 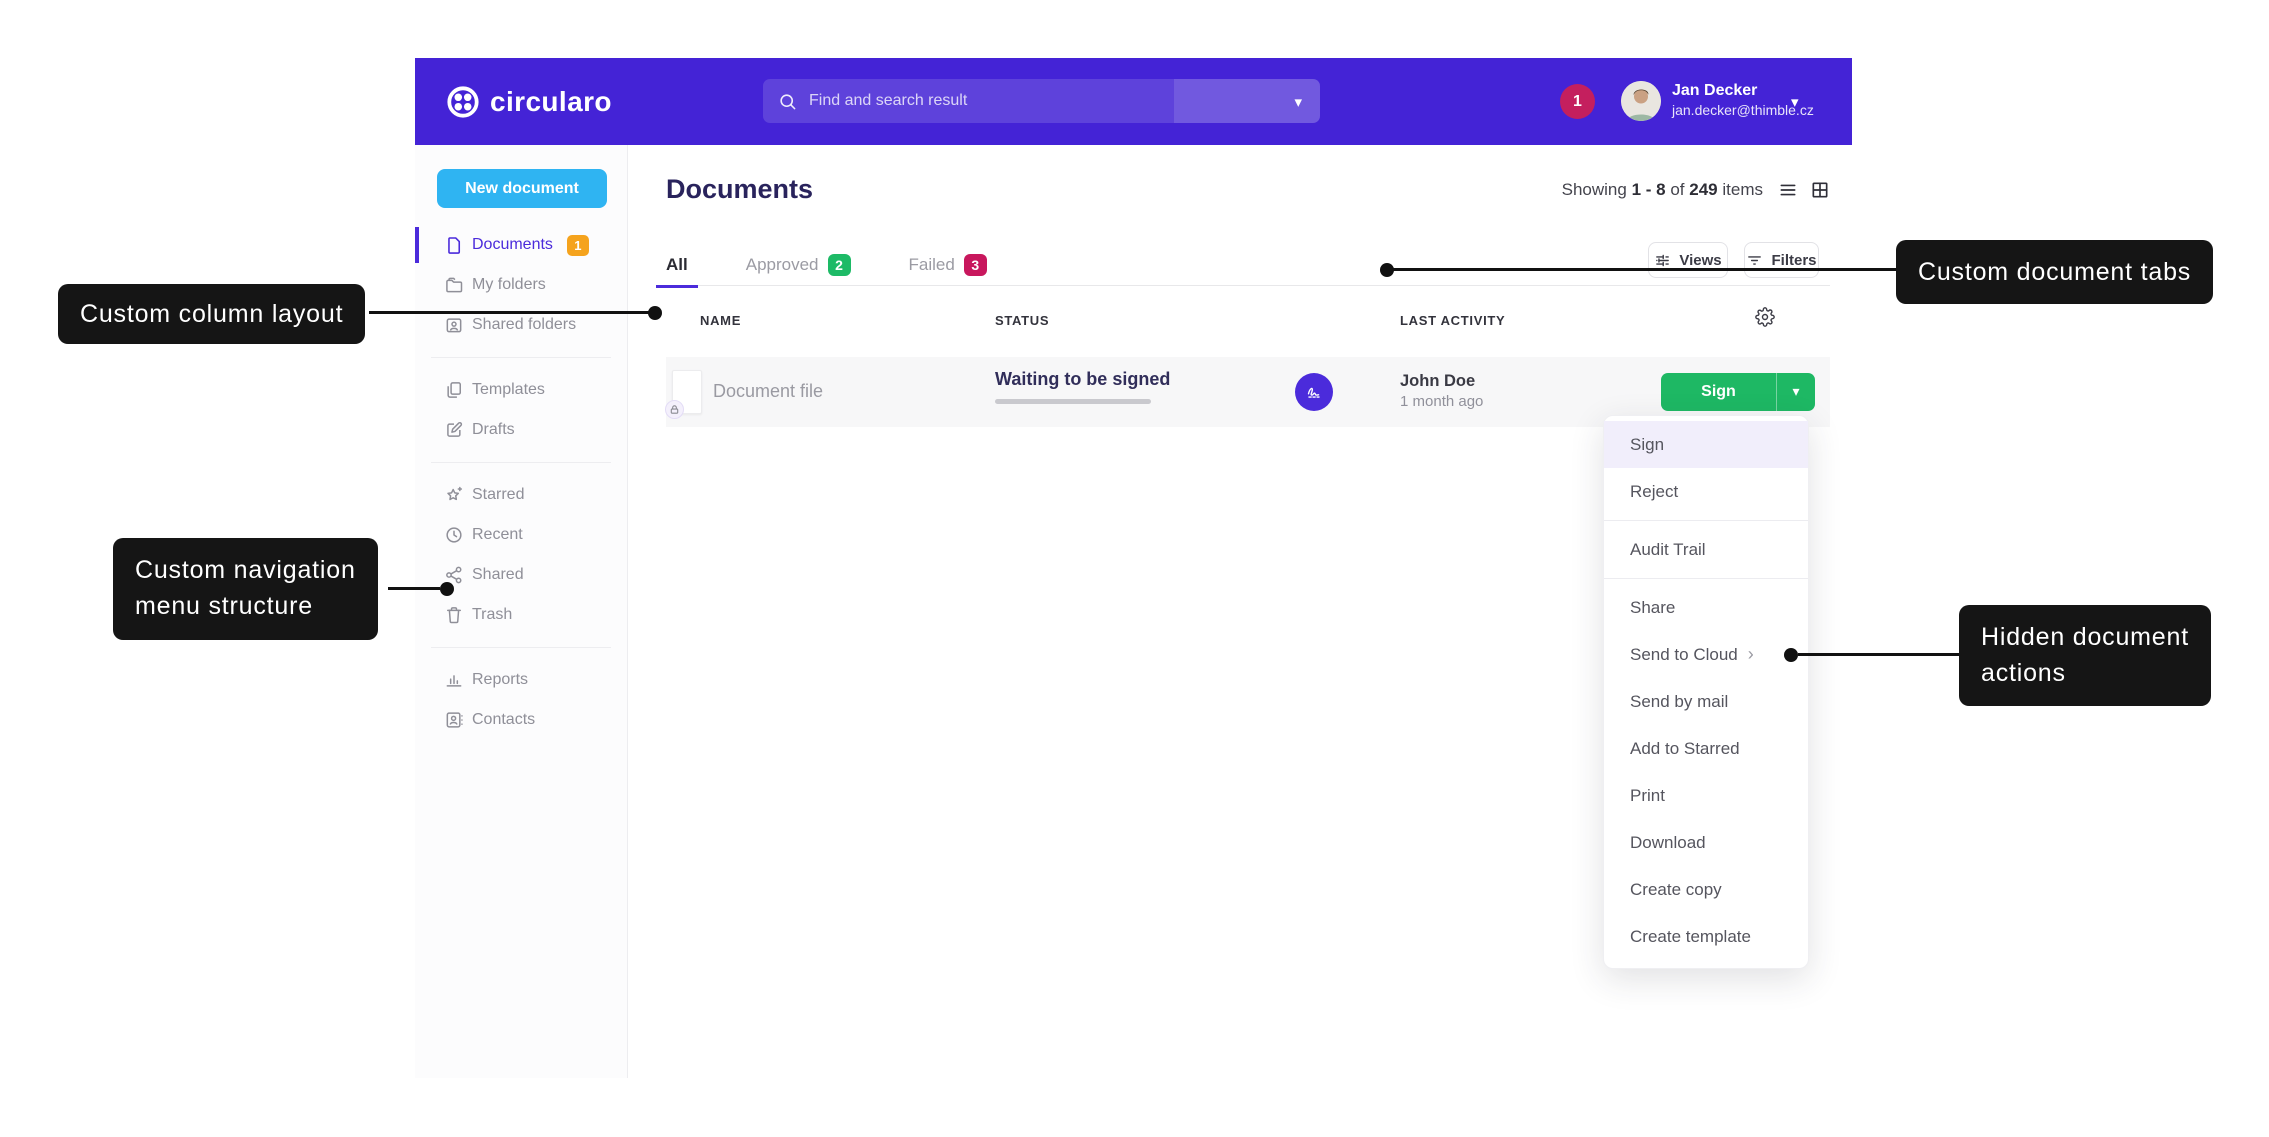 I want to click on menu-item-sign: Sign, so click(x=1706, y=444).